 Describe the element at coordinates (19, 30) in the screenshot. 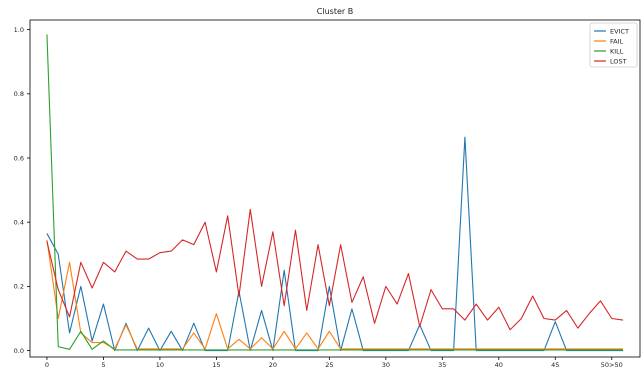

I see `y-tick-label: 1.0` at that location.